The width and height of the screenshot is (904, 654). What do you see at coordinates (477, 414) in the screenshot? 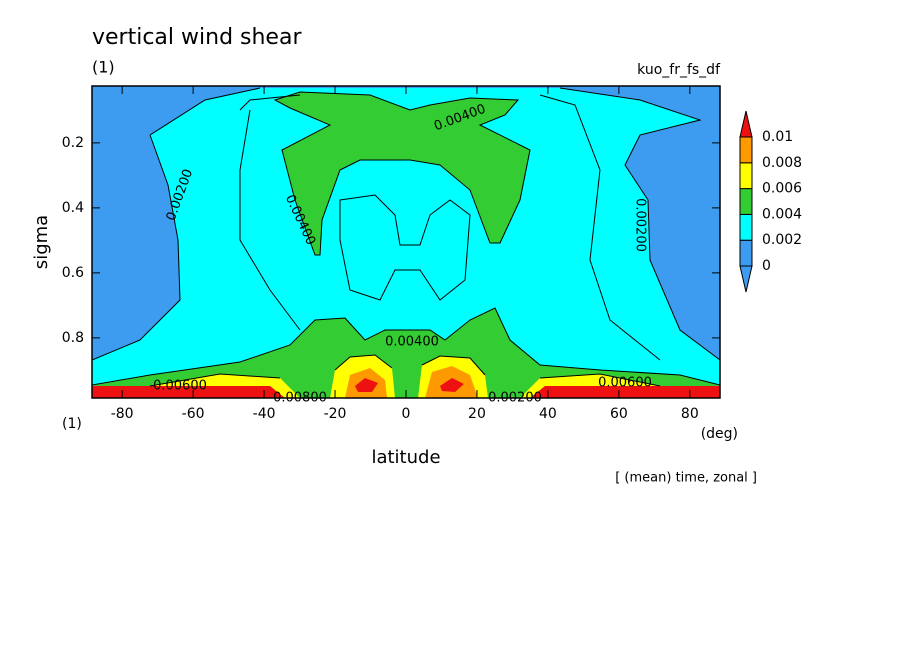
I see `x-tick-label: 20` at bounding box center [477, 414].